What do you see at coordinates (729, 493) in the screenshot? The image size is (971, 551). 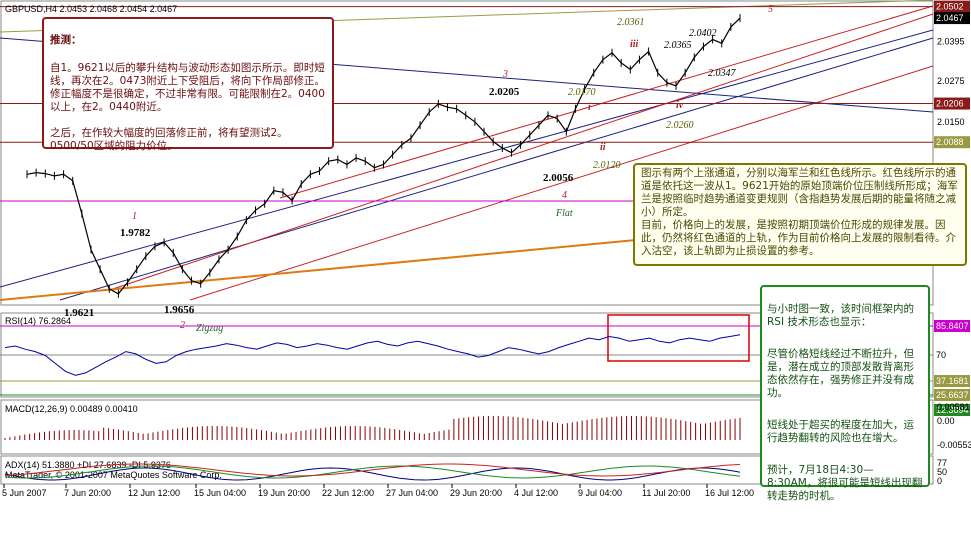 I see `x-tick-label: 16 Jul 12:00` at bounding box center [729, 493].